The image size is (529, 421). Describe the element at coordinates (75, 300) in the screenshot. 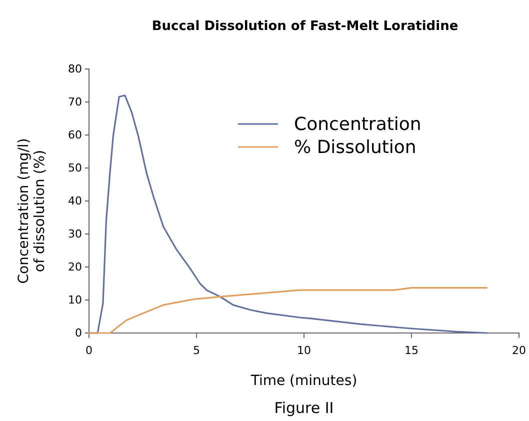

I see `y-tick-label: 10` at that location.